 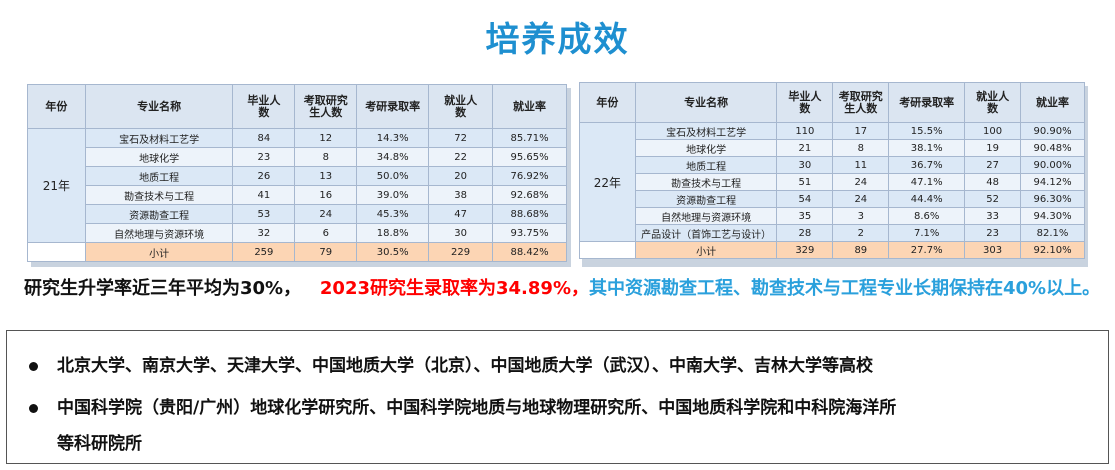 What do you see at coordinates (1052, 216) in the screenshot?
I see `value-cell: 94.30%` at bounding box center [1052, 216].